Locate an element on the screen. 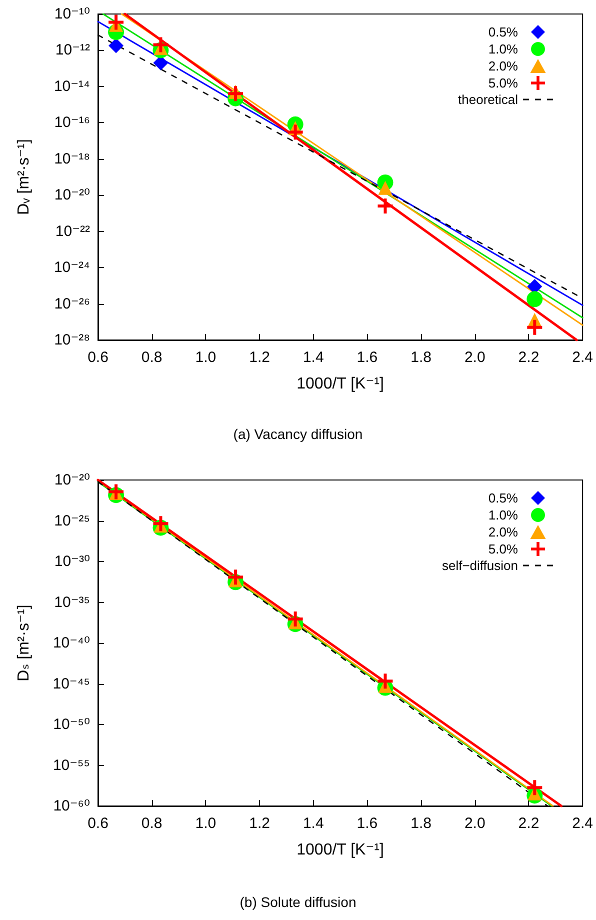 This screenshot has height=920, width=596. text: (a) Vacancy diffusion is located at coordinates (298, 434).